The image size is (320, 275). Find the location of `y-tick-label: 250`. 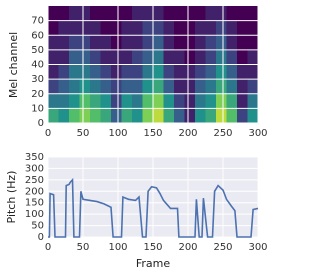

y-tick-label: 250 is located at coordinates (34, 180).